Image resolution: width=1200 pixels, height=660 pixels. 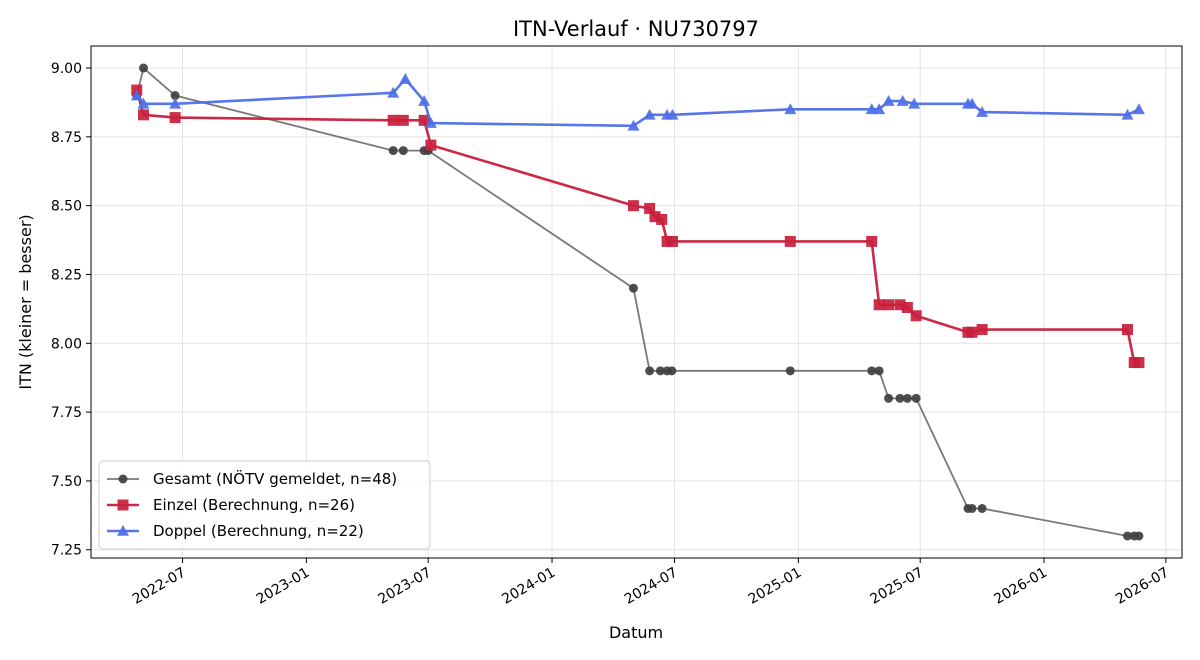 What do you see at coordinates (636, 632) in the screenshot?
I see `x-axis-label: Datum` at bounding box center [636, 632].